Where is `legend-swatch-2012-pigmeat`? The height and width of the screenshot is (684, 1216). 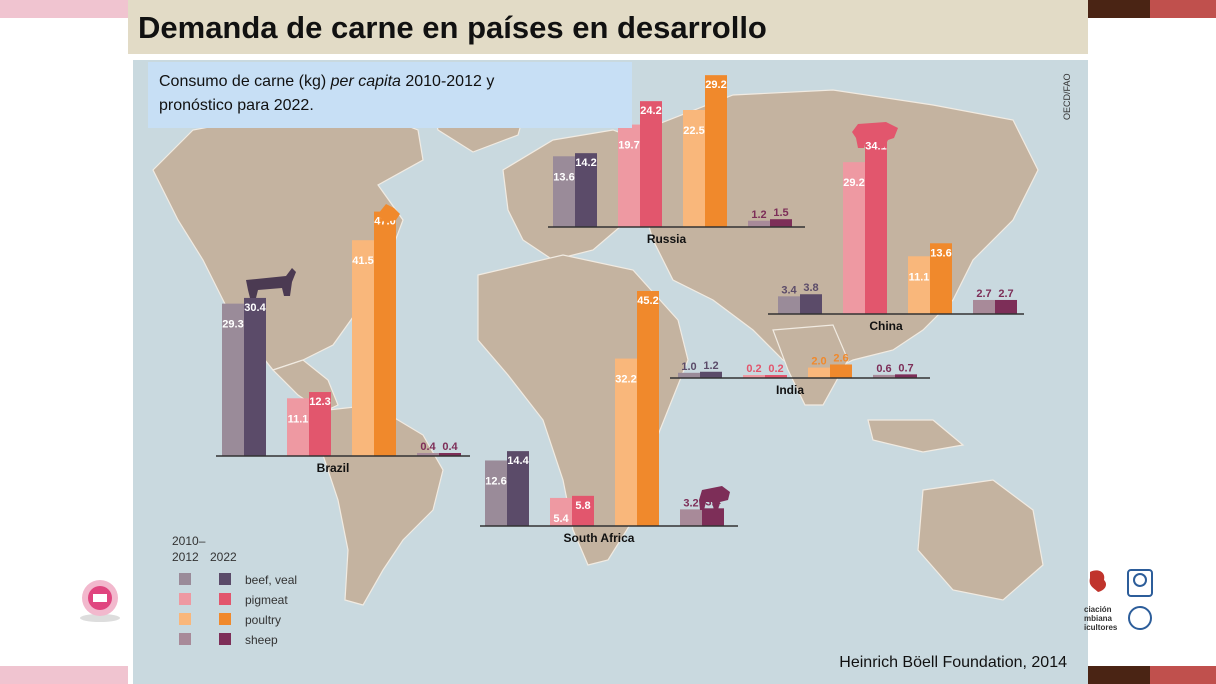 legend-swatch-2012-pigmeat is located at coordinates (185, 599).